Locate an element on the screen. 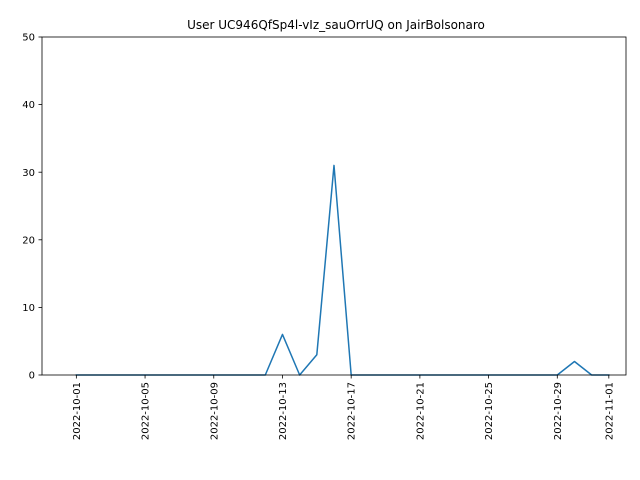  y-tick-label: 50 is located at coordinates (28, 38).